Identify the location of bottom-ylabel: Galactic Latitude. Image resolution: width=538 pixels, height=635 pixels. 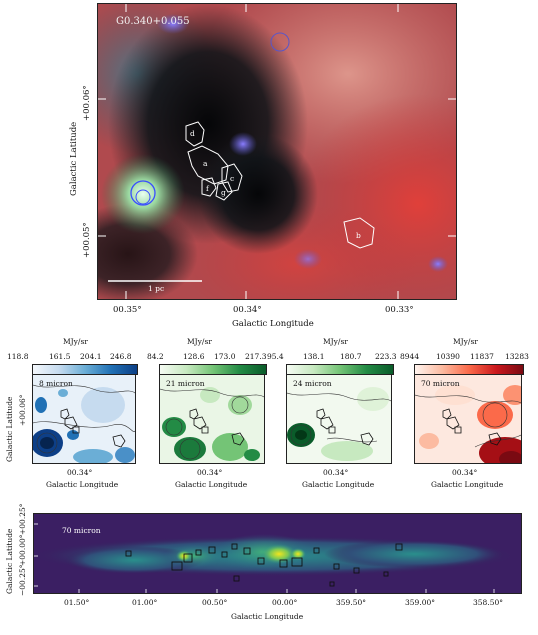
(9, 561).